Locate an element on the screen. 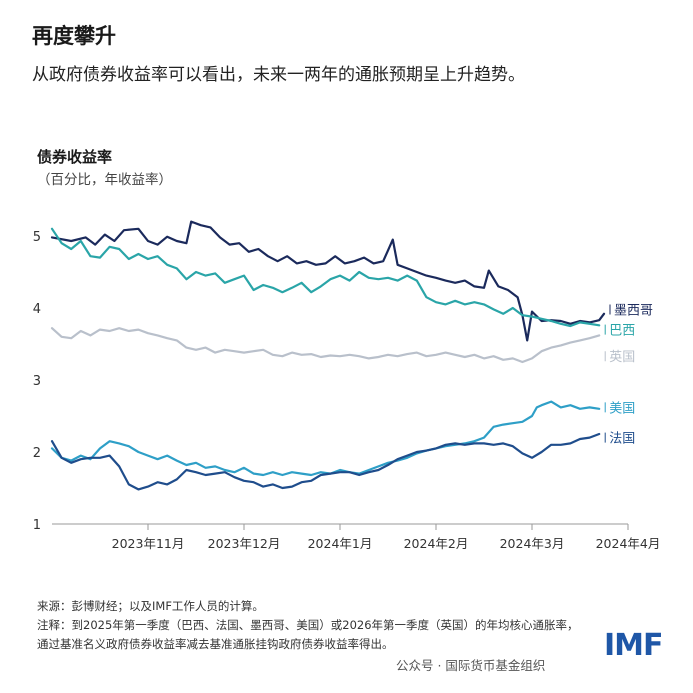  y-tick-label: 3 is located at coordinates (37, 381).